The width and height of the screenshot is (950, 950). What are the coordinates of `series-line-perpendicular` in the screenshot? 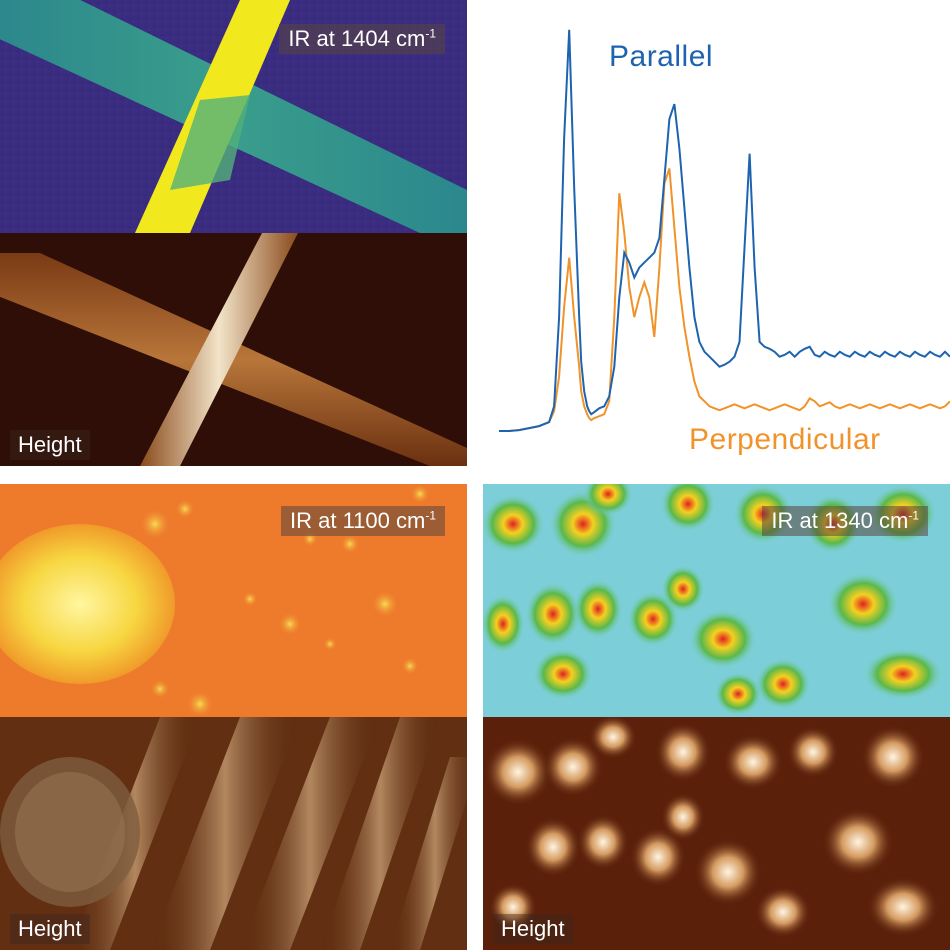 It's located at (724, 300).